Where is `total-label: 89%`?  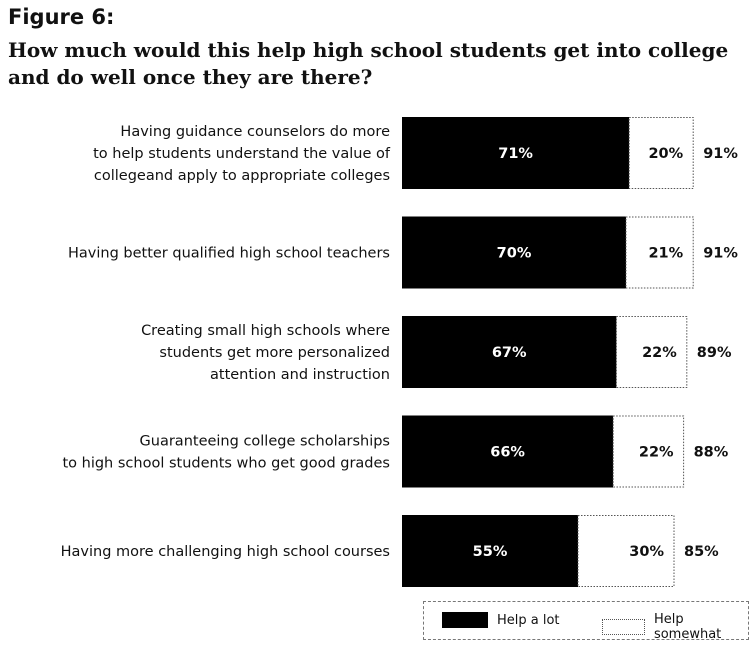
total-label: 89% is located at coordinates (714, 353).